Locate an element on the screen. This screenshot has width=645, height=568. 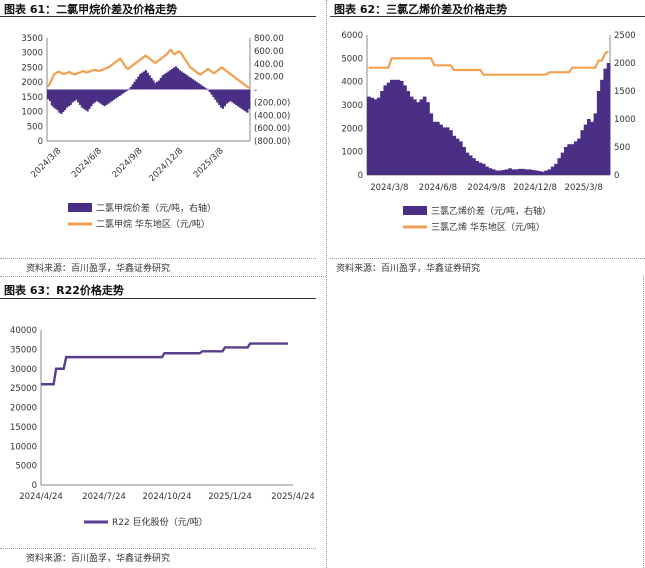
left-tick-label: 0 is located at coordinates (360, 176).